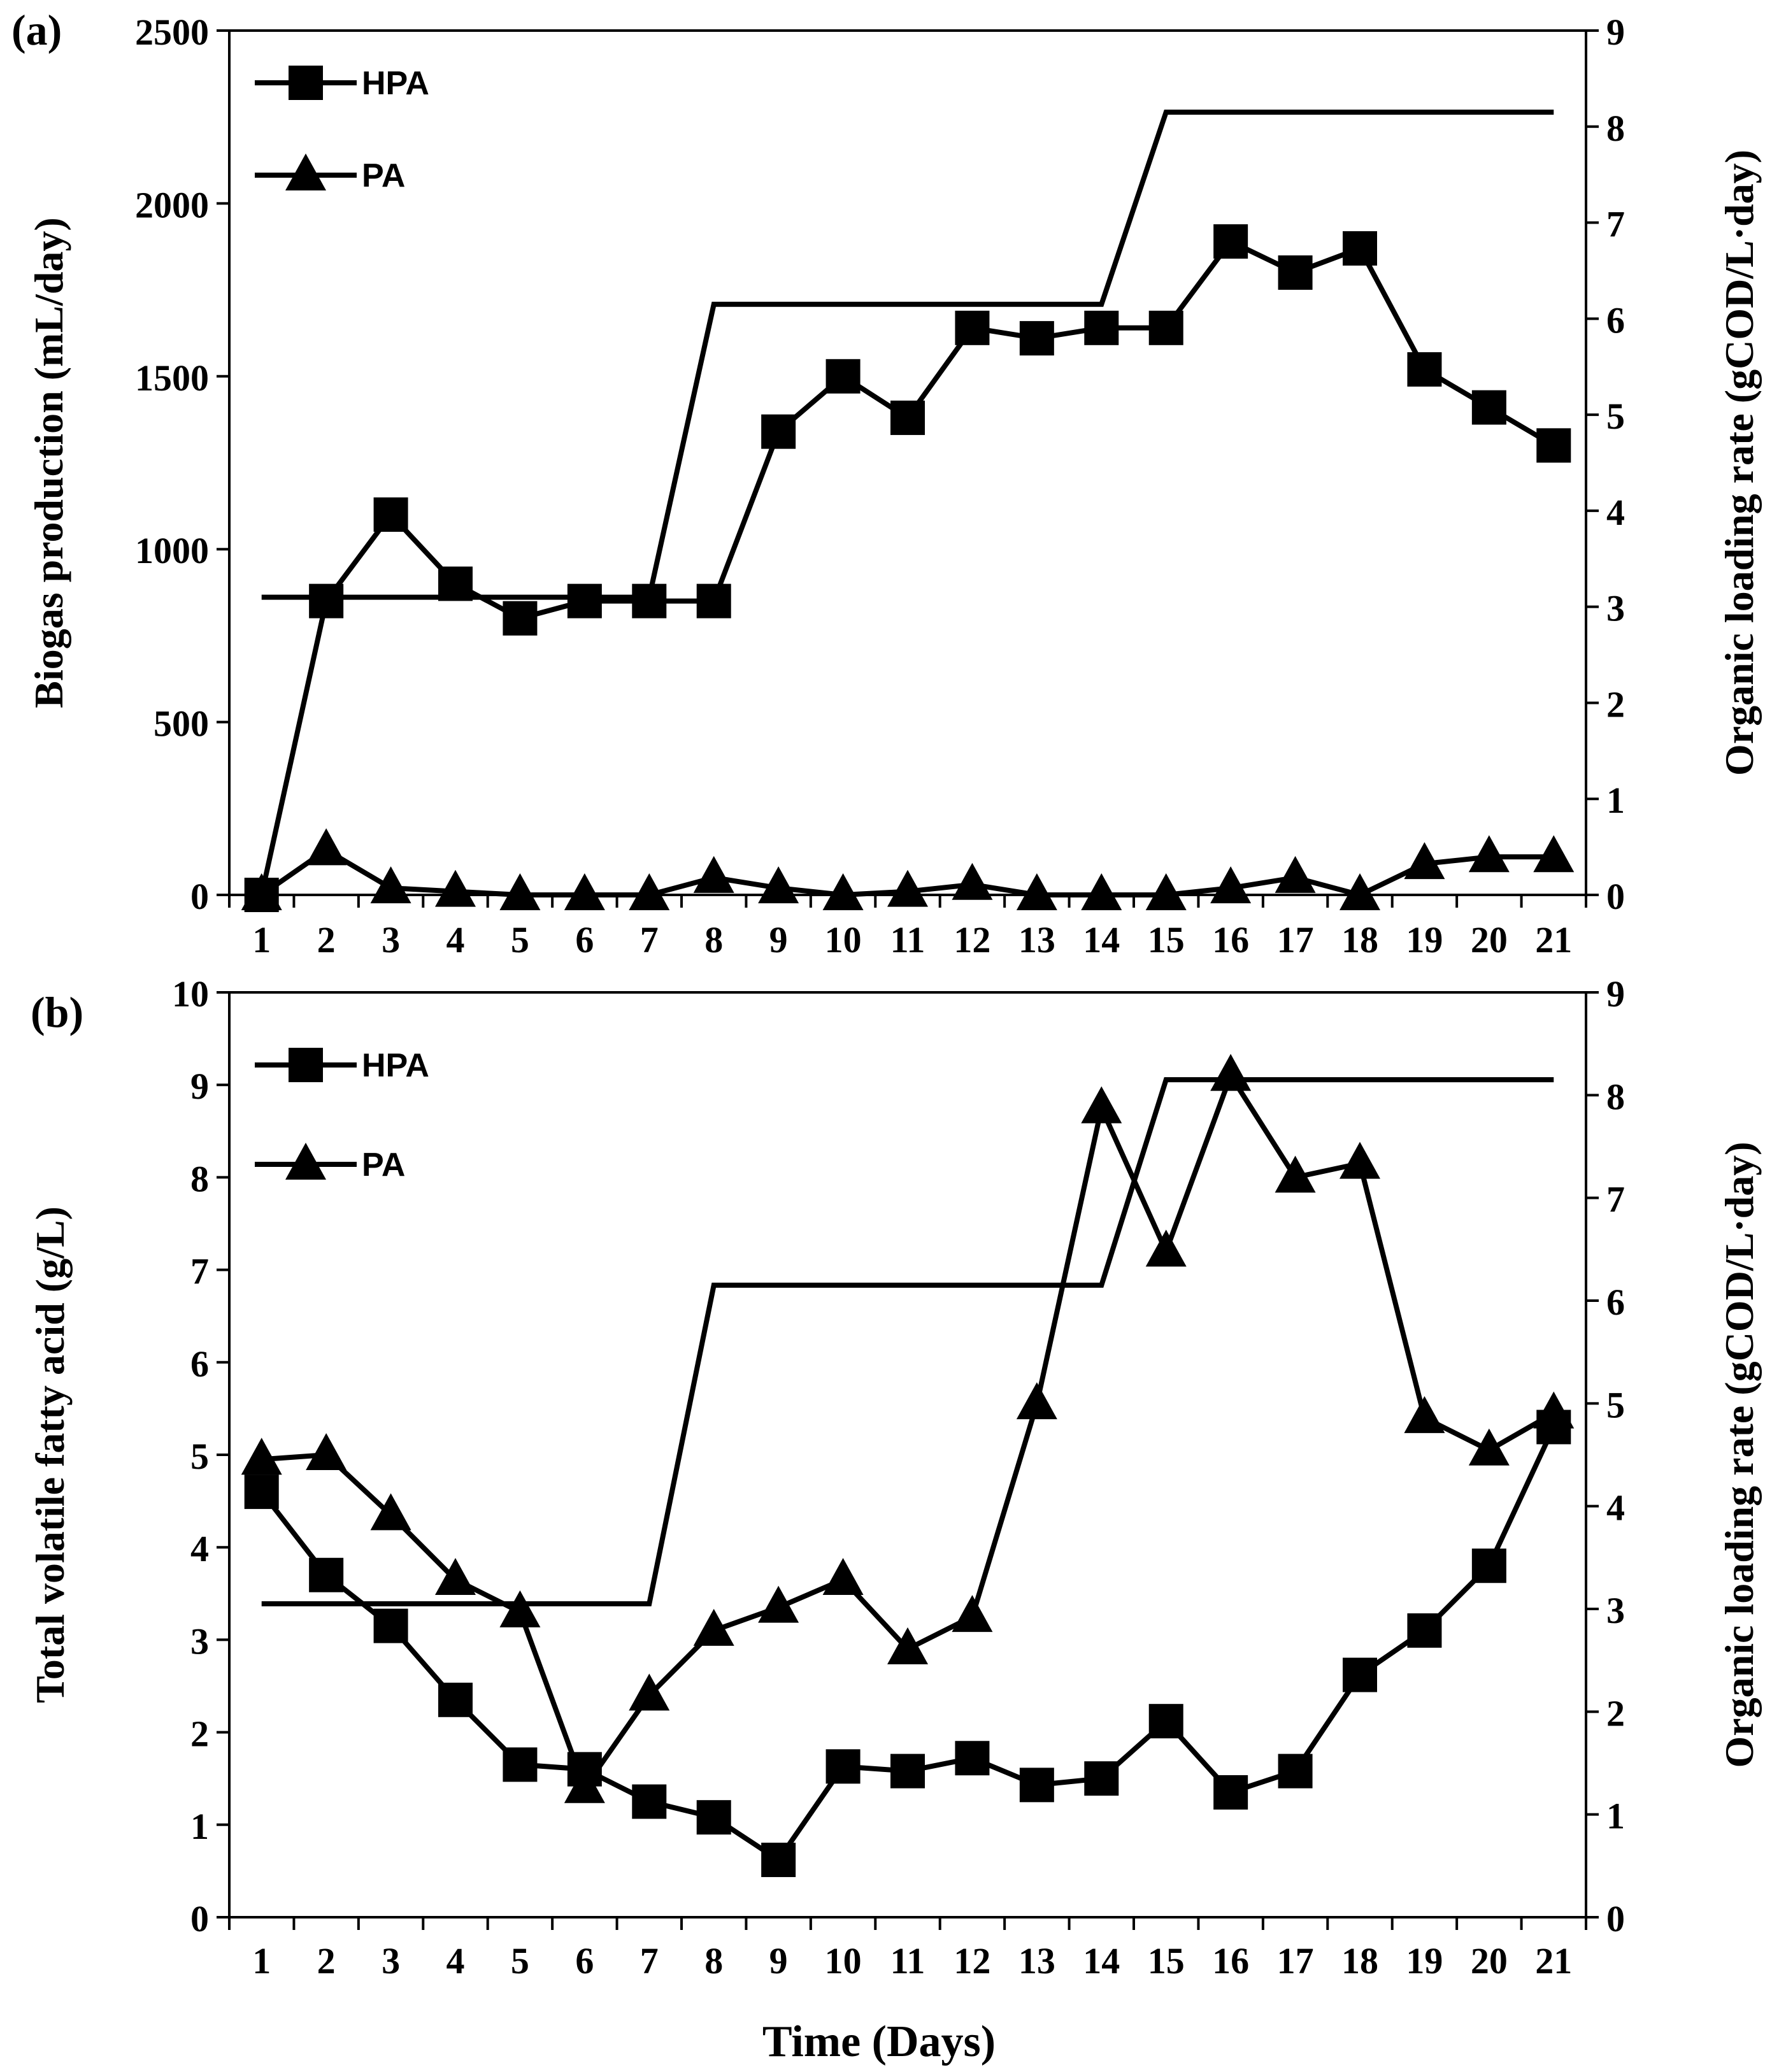 The height and width of the screenshot is (2072, 1772). What do you see at coordinates (199, 1734) in the screenshot?
I see `y-axis-tick-label: 2` at bounding box center [199, 1734].